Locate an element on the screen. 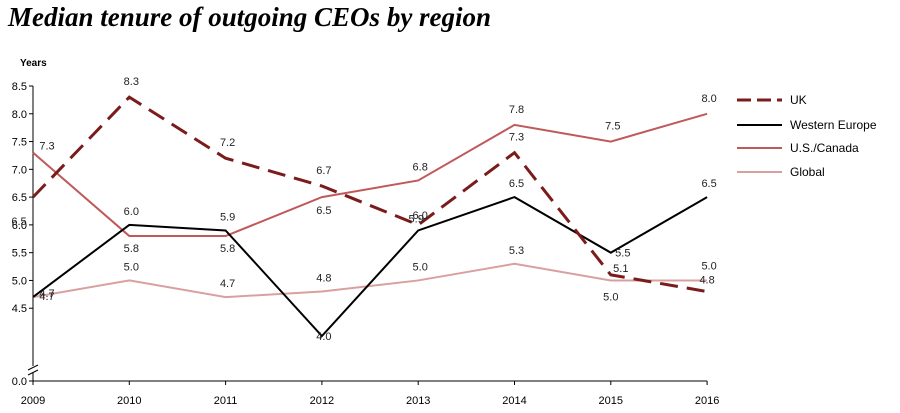 The width and height of the screenshot is (900, 413). series-line-global is located at coordinates (370, 280).